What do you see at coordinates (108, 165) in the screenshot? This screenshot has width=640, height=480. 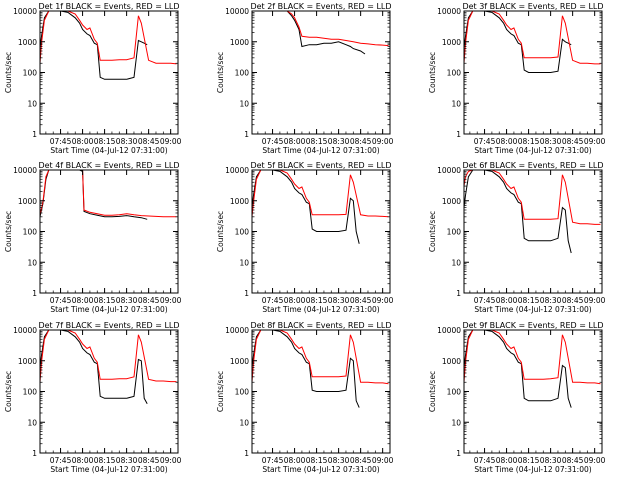 I see `chart-title: Det 4f BLACK = Events, RED = LLD` at bounding box center [108, 165].